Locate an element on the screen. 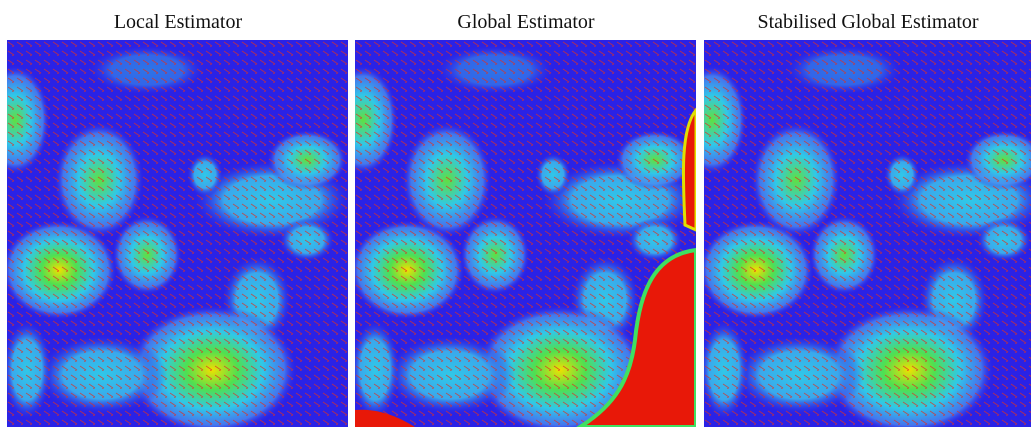 The image size is (1031, 427). panel-title: Stabilised Global Estimator is located at coordinates (867, 22).